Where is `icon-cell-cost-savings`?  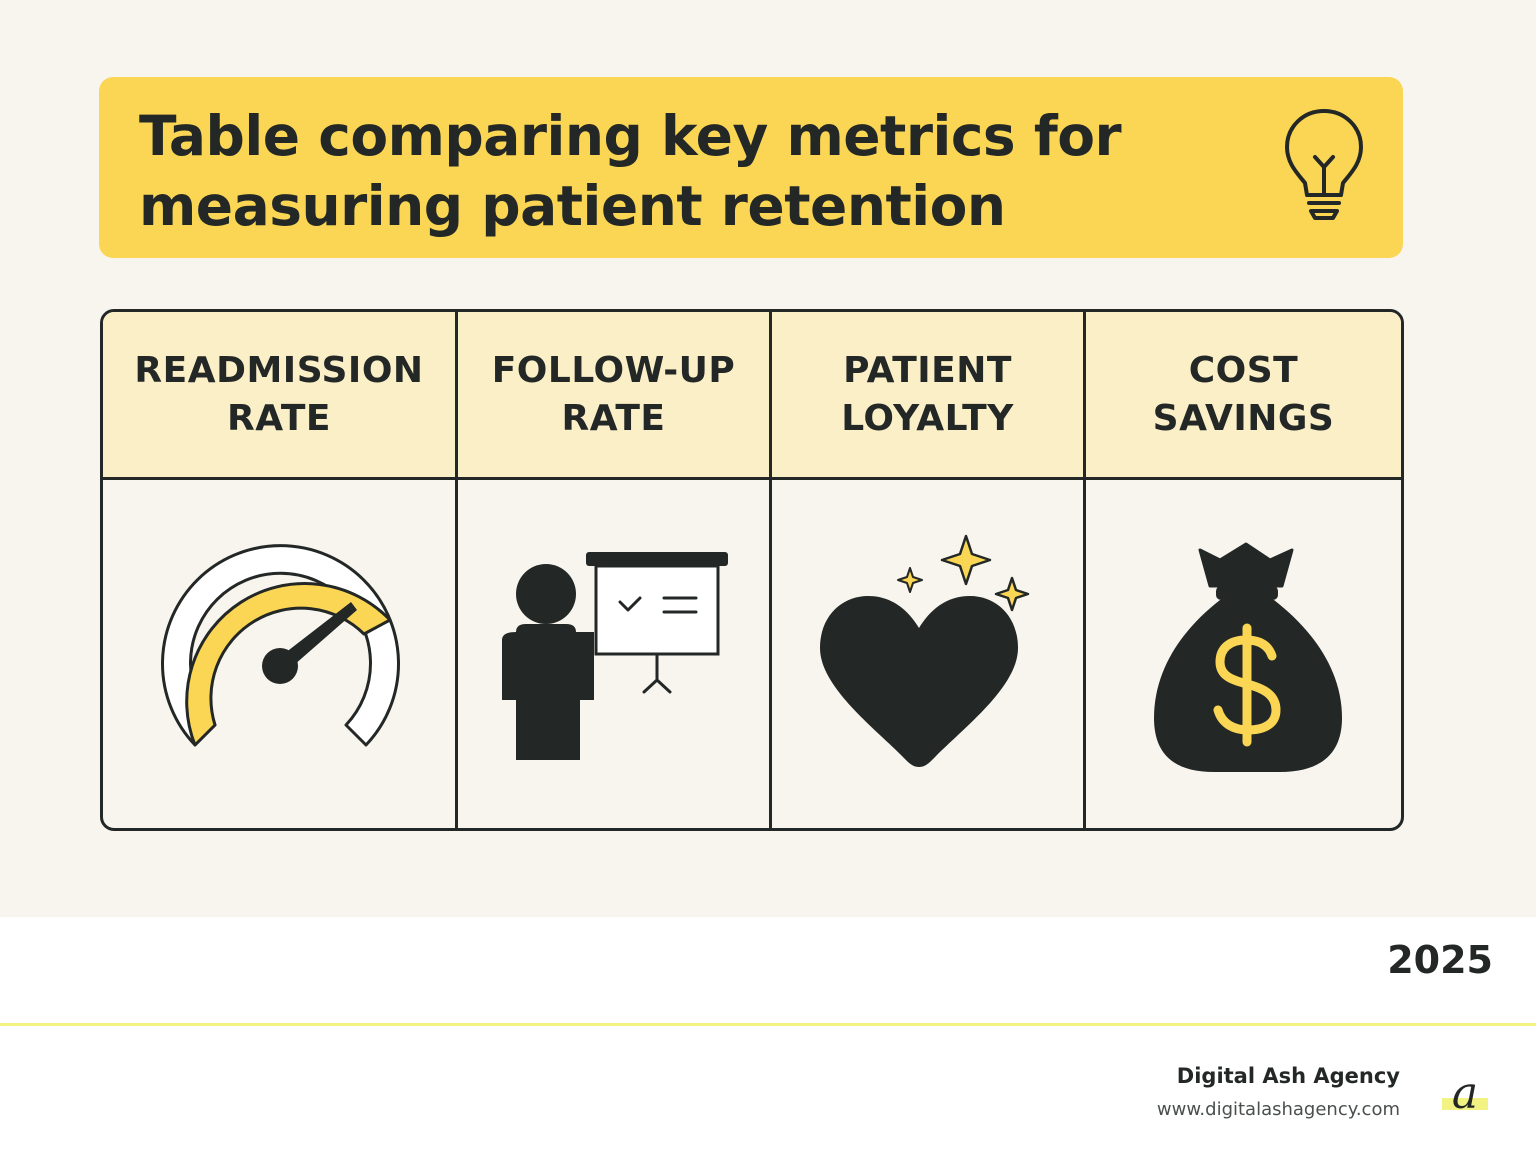 icon-cell-cost-savings is located at coordinates (1243, 654).